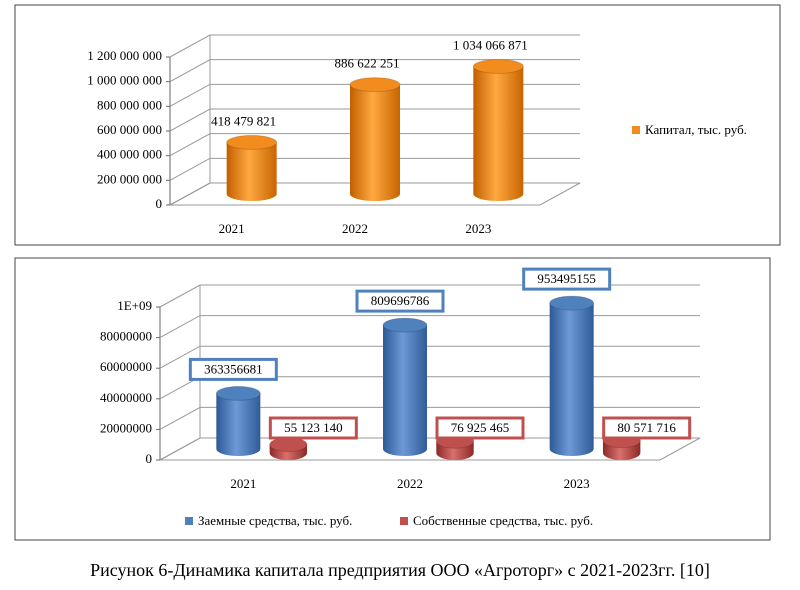 The width and height of the screenshot is (800, 590). I want to click on value-label: 76 925 465, so click(480, 427).